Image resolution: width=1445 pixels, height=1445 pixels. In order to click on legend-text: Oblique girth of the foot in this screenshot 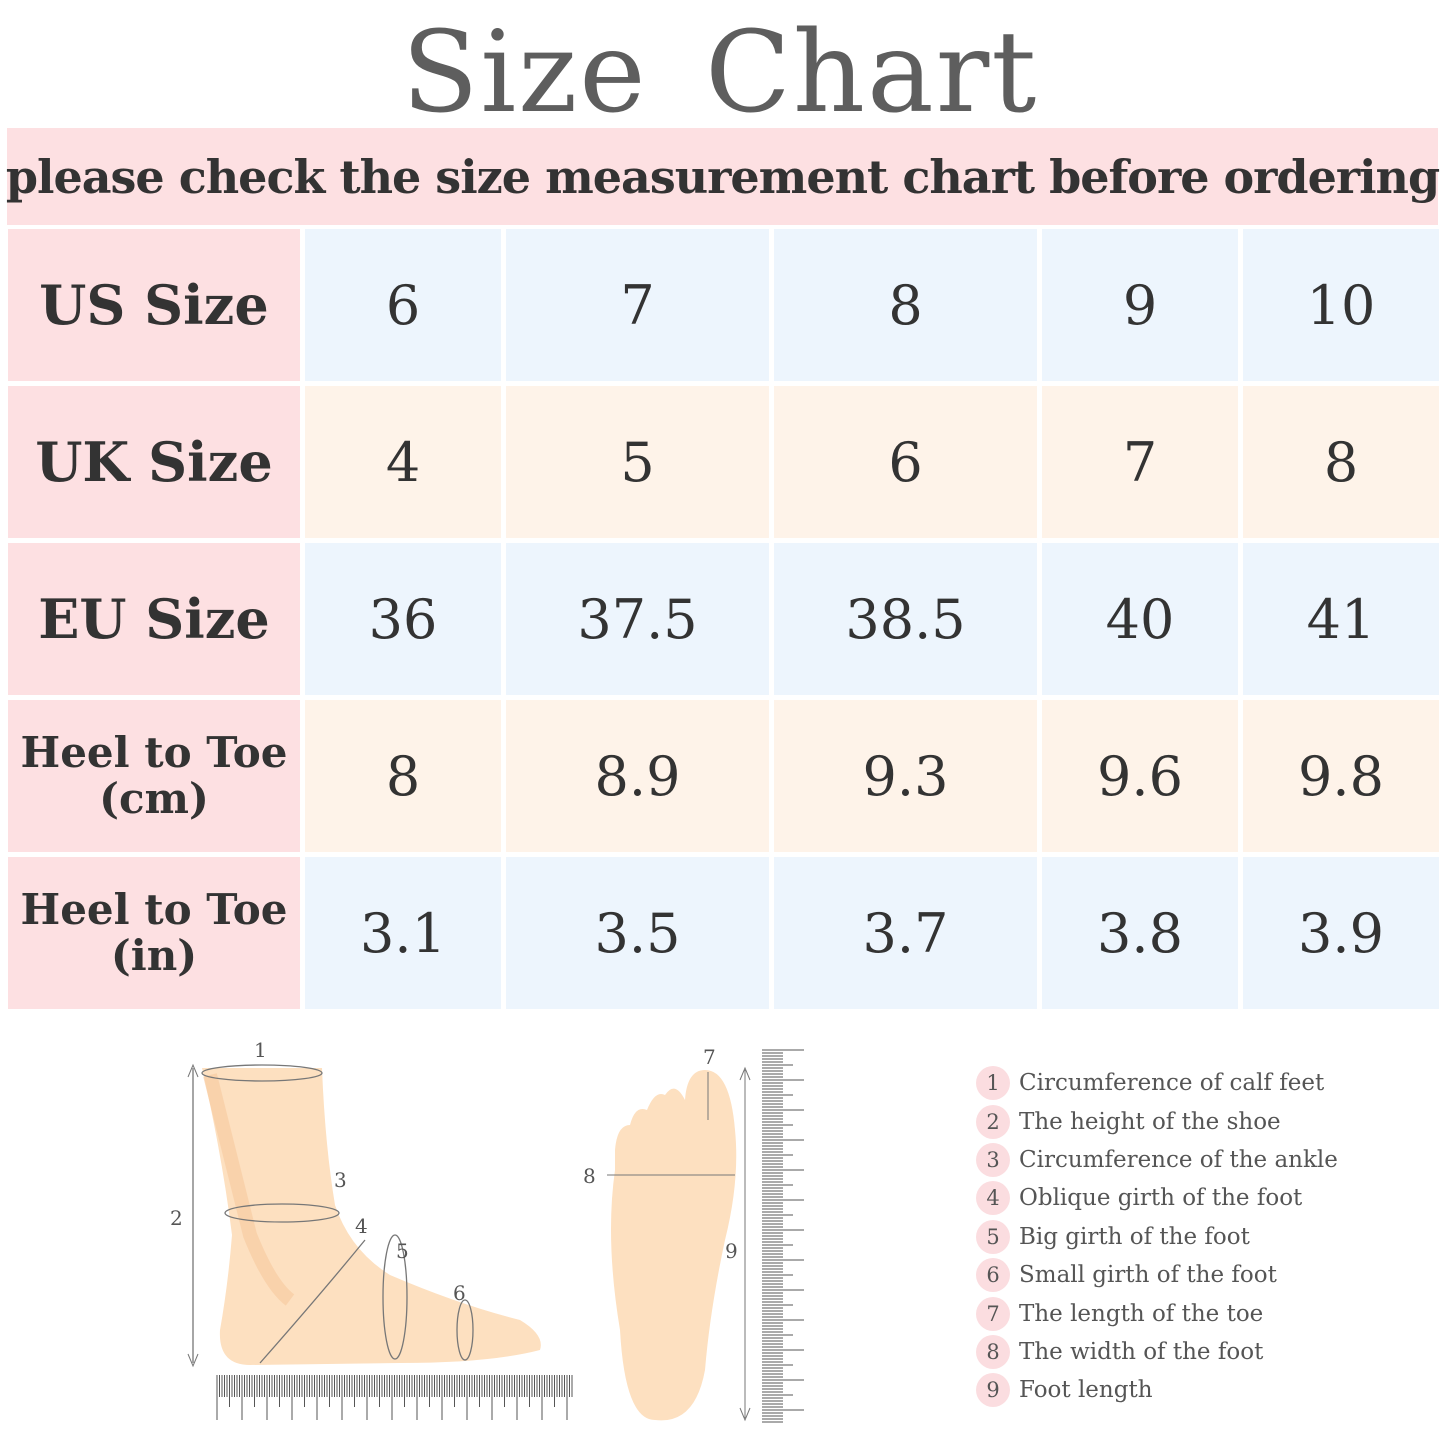, I will do `click(1161, 1198)`.